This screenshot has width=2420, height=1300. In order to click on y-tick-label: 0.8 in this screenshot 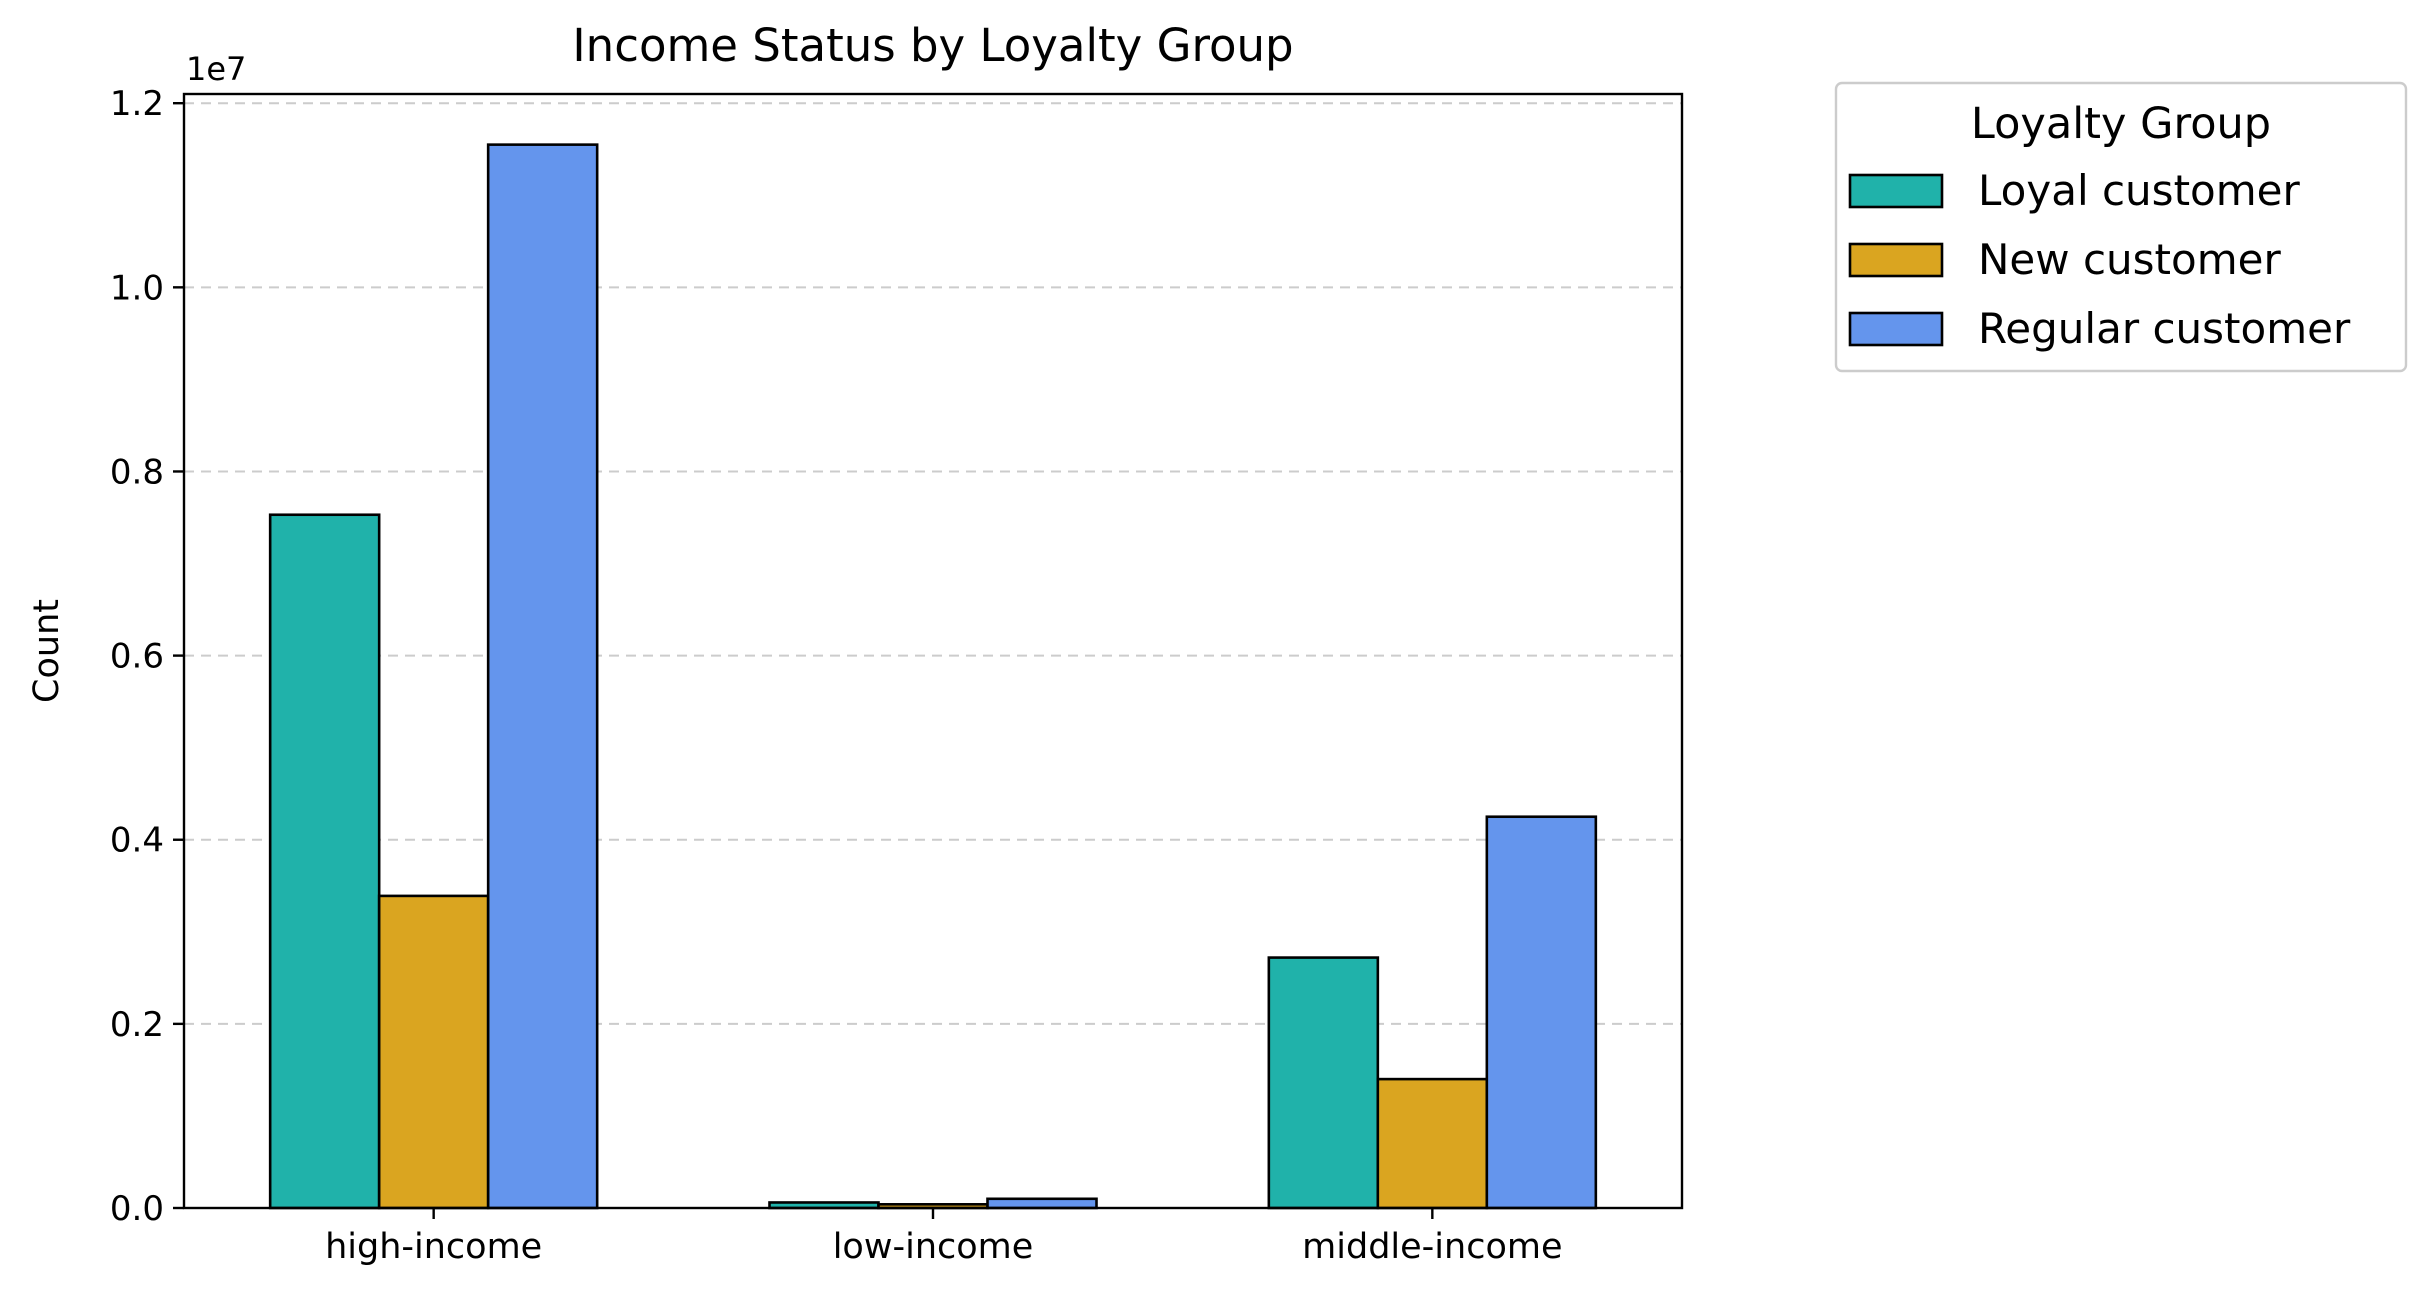, I will do `click(137, 472)`.